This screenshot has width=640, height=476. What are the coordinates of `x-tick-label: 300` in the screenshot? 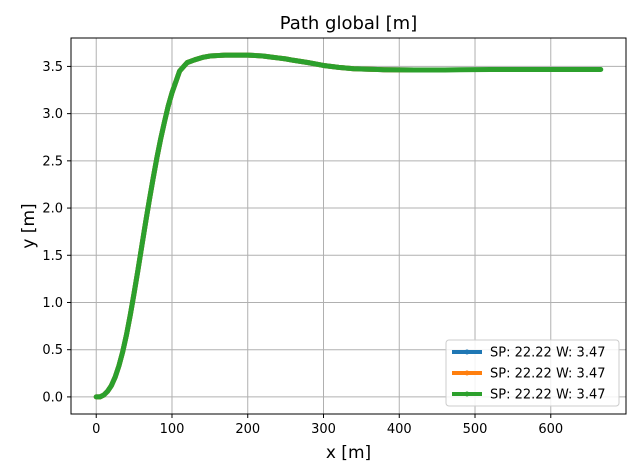 It's located at (323, 429).